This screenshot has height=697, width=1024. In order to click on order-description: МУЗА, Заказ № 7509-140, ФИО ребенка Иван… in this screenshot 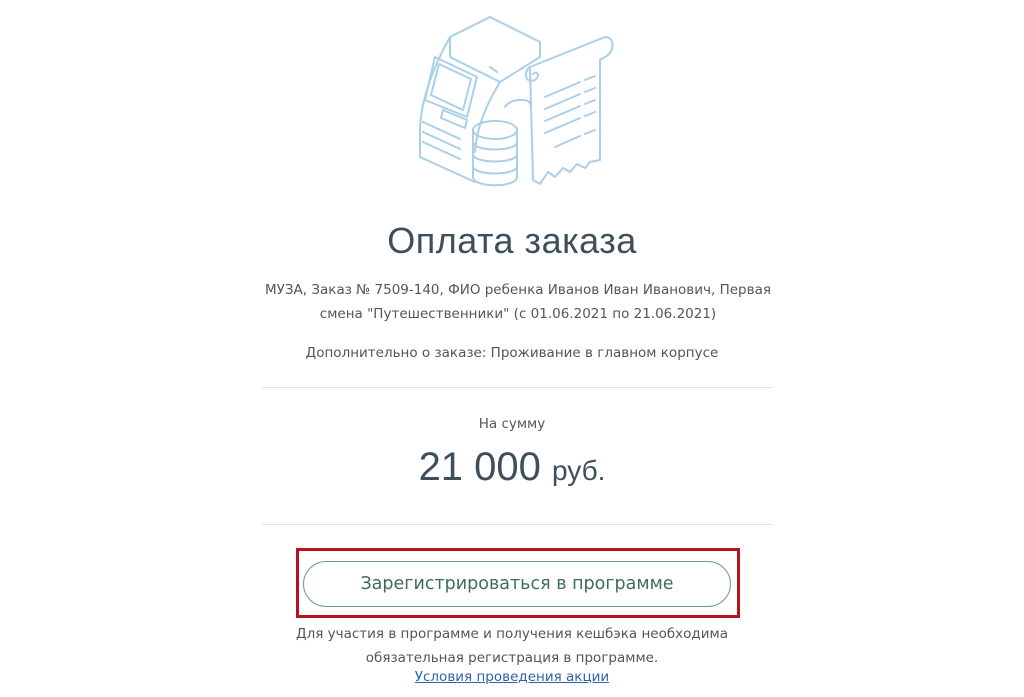, I will do `click(518, 302)`.